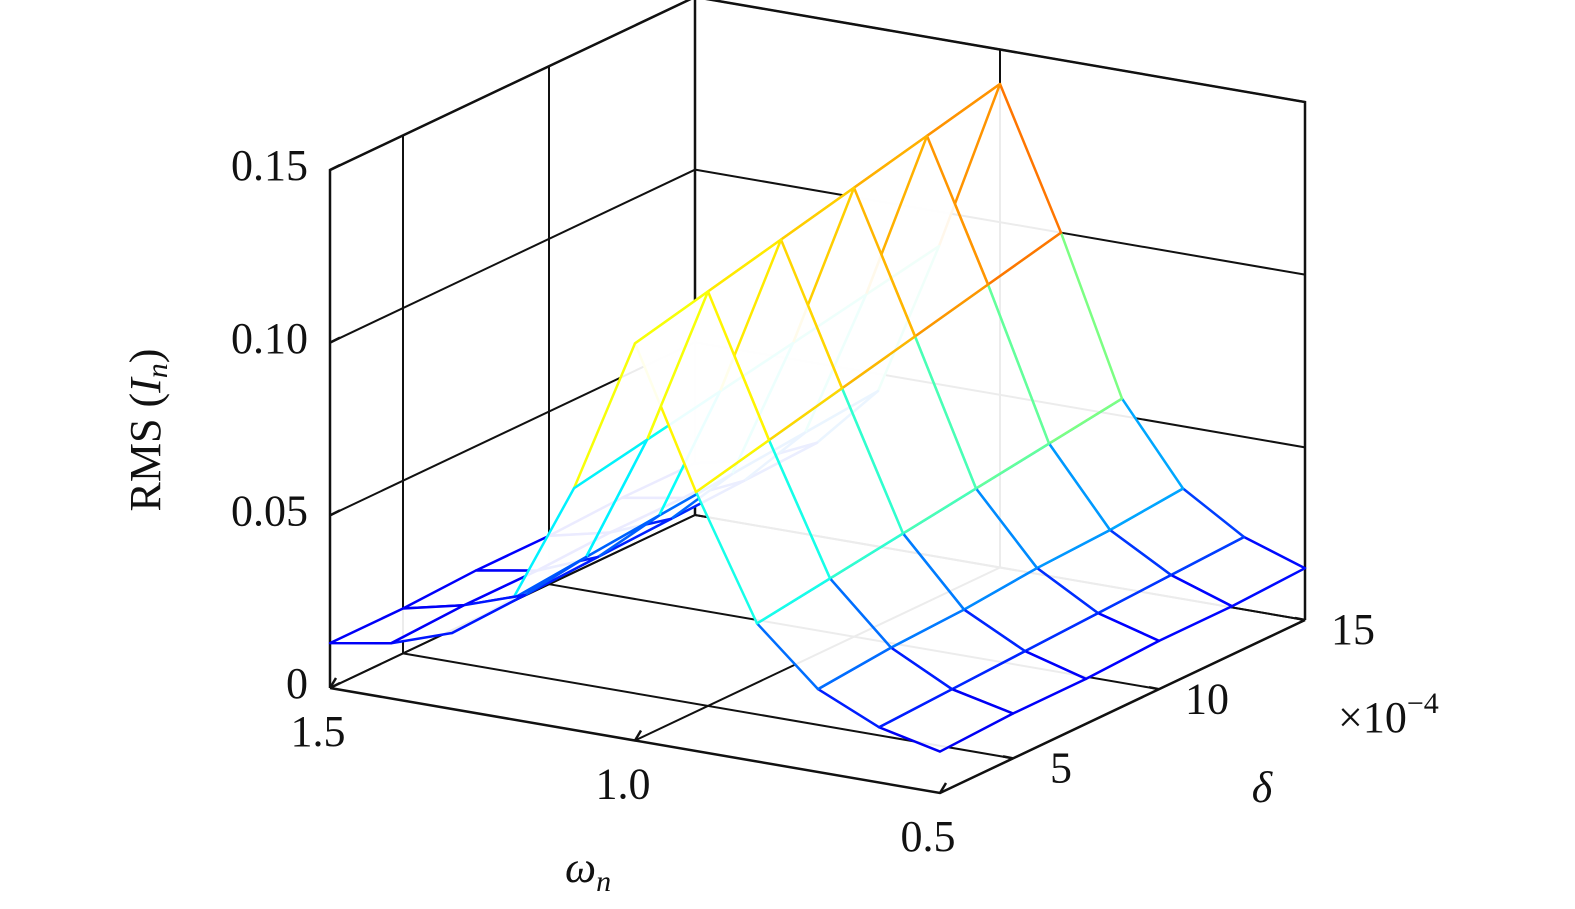  Describe the element at coordinates (269, 510) in the screenshot. I see `z-tick-label: 0.05` at that location.